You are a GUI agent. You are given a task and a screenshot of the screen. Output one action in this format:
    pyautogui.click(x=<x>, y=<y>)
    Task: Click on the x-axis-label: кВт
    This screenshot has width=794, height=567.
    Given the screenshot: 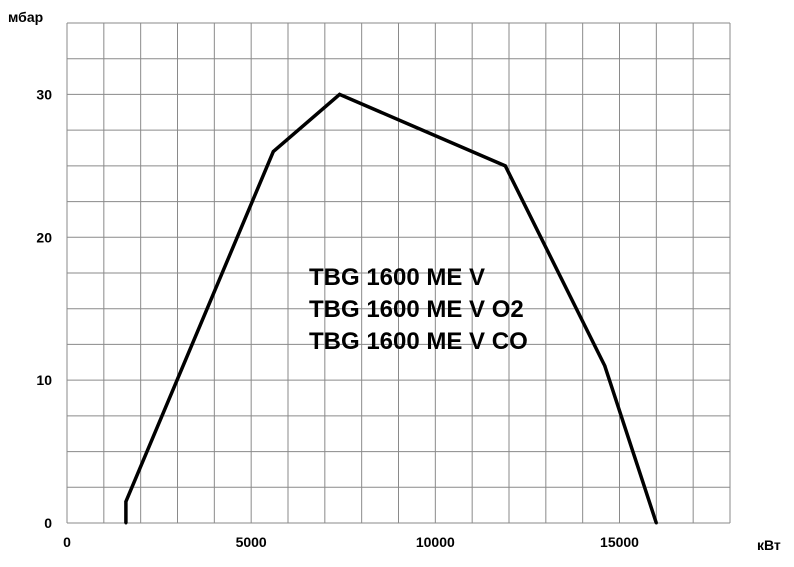 What is the action you would take?
    pyautogui.click(x=769, y=545)
    